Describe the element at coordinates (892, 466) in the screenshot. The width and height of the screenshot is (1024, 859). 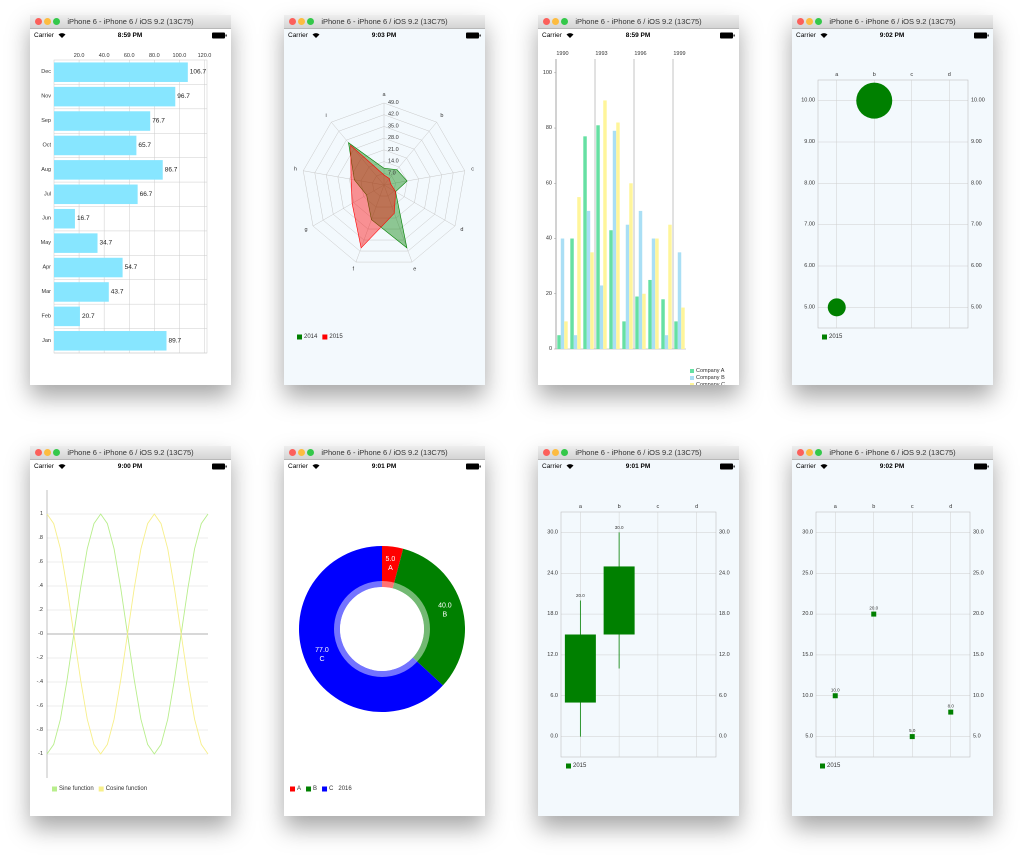
I see `status-bar: Carrier 9:02 PM` at that location.